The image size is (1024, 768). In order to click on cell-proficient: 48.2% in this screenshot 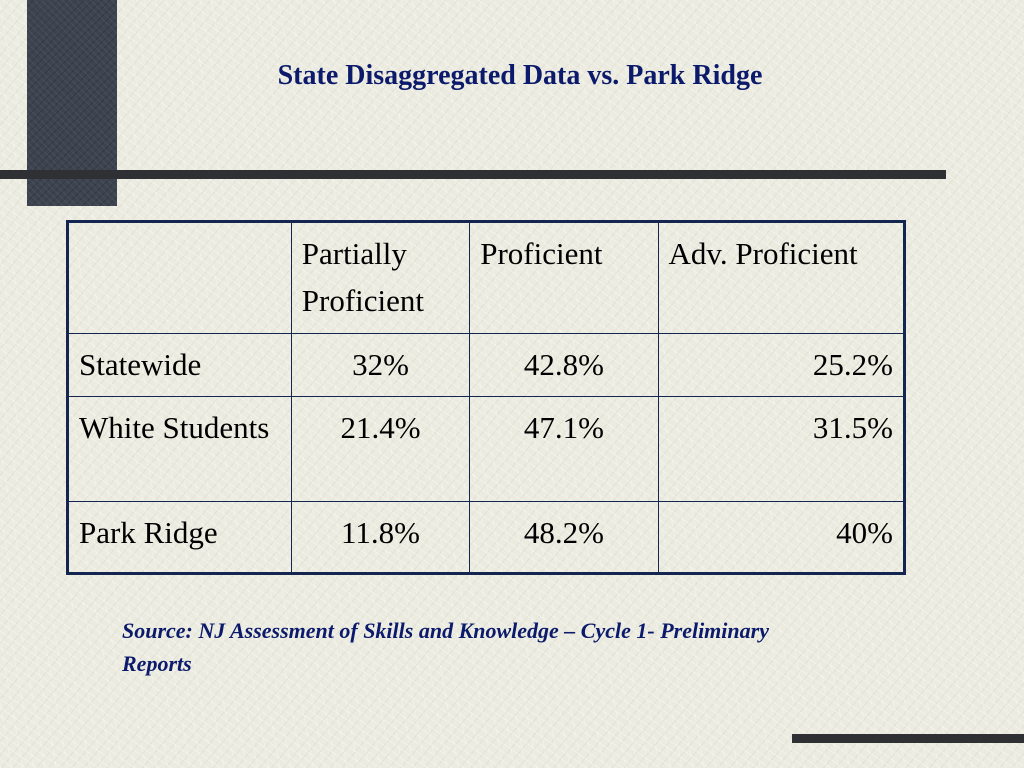, I will do `click(564, 537)`.